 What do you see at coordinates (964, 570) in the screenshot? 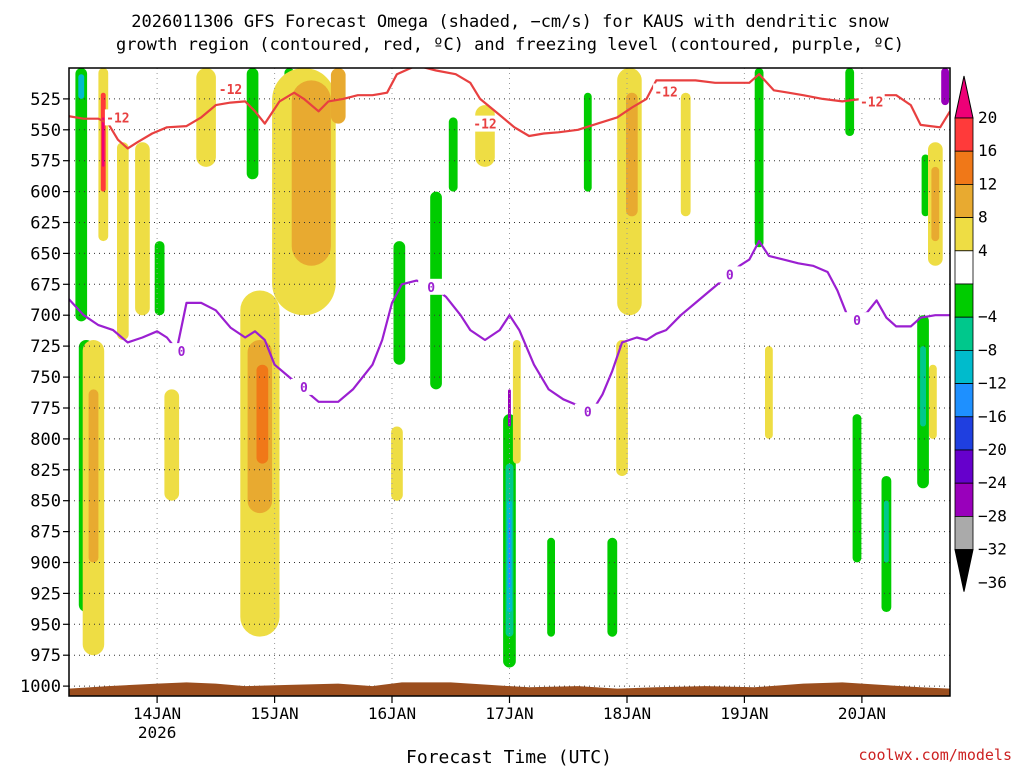
I see `colorbar-bottom-arrow` at bounding box center [964, 570].